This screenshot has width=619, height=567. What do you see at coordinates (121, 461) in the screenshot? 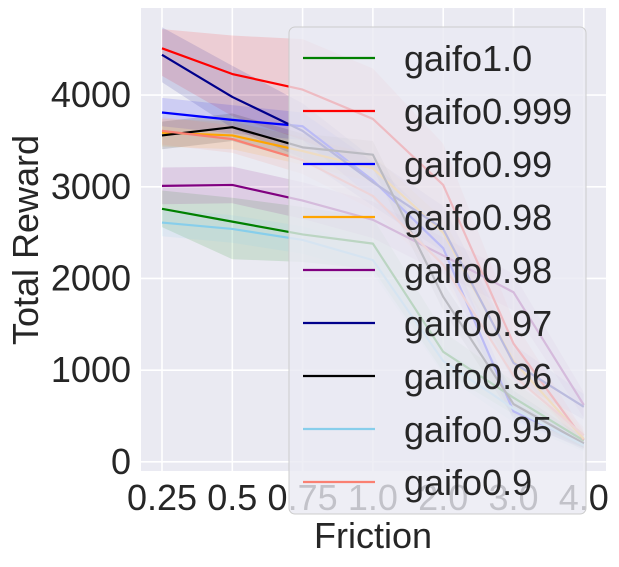
I see `y-tick-label: 0` at bounding box center [121, 461].